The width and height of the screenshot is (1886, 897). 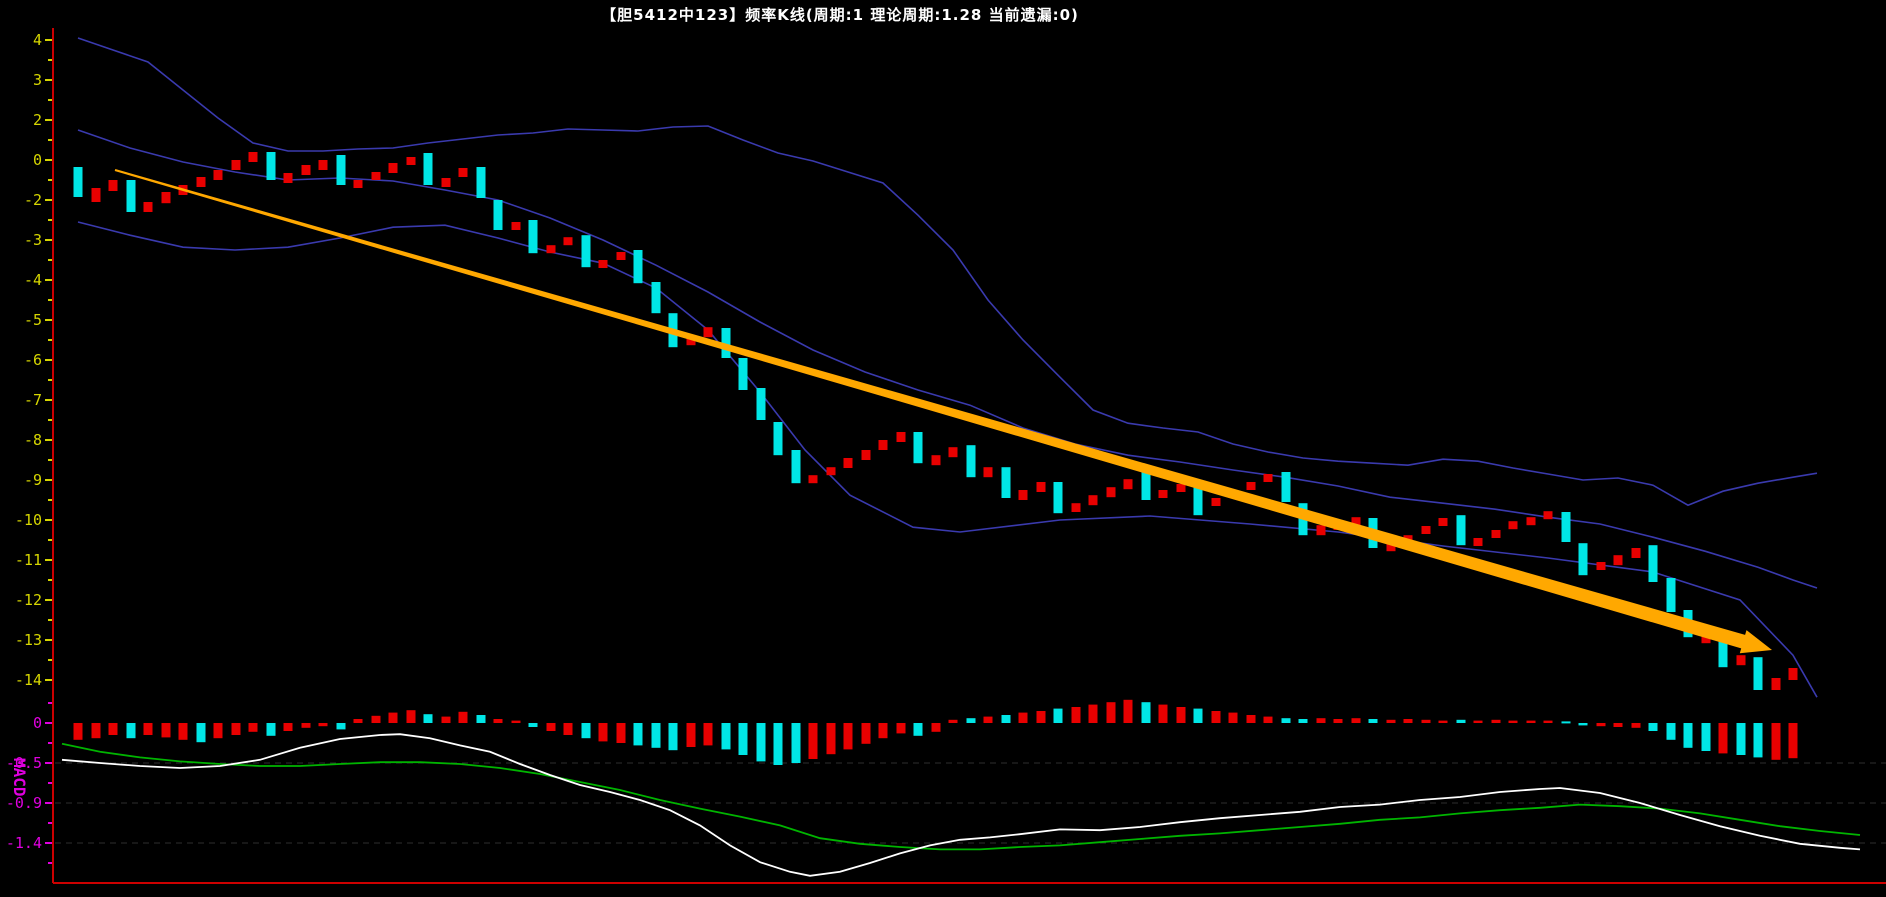 I want to click on main-axis-tick-label: -6, so click(x=33, y=360).